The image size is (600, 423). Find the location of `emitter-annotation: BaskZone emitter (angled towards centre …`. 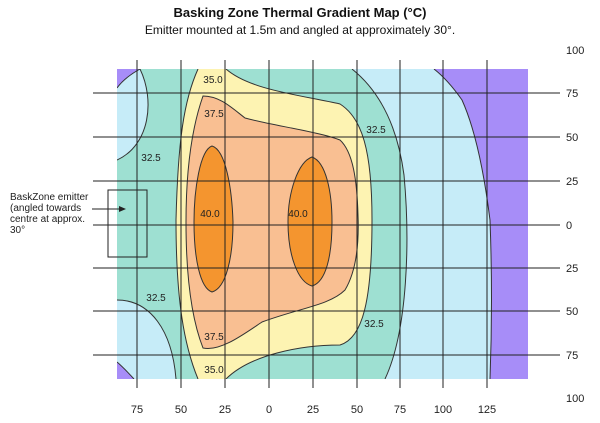

emitter-annotation: BaskZone emitter (angled towards centre … is located at coordinates (49, 214).